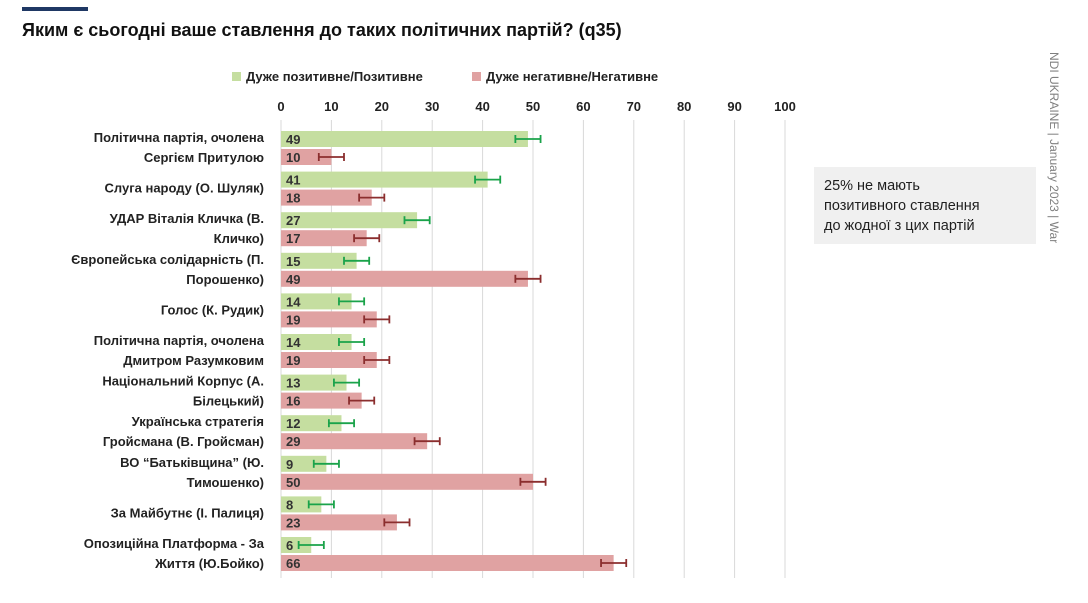 The image size is (1088, 603). Describe the element at coordinates (634, 106) in the screenshot. I see `x-tick-label-70: 70` at that location.